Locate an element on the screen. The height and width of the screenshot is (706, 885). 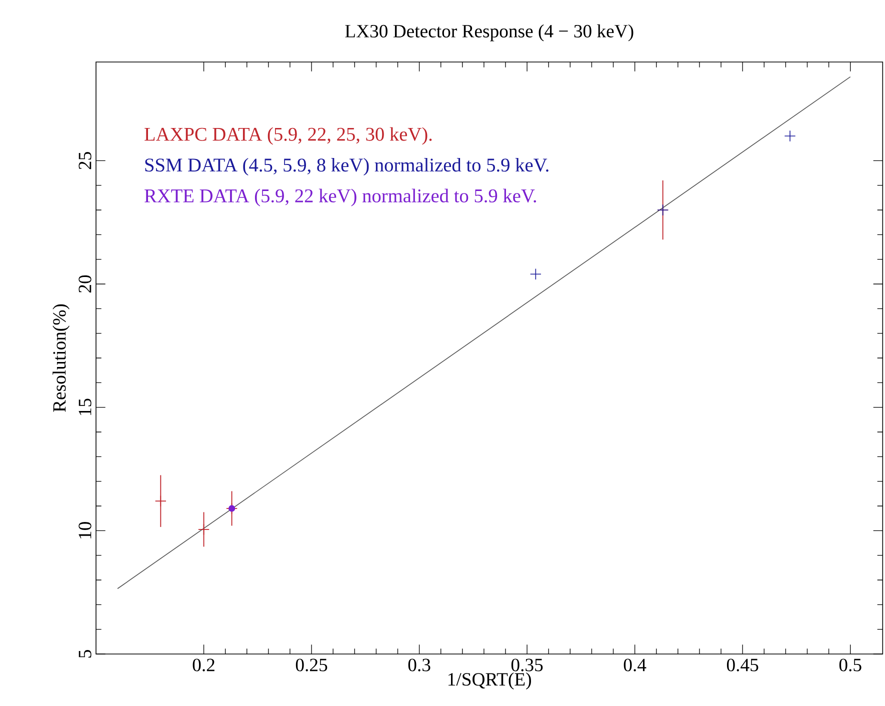
text: SSM DATA (4.5, 5.9, 8 keV) normalized to 5.9 keV. is located at coordinates (346, 167).